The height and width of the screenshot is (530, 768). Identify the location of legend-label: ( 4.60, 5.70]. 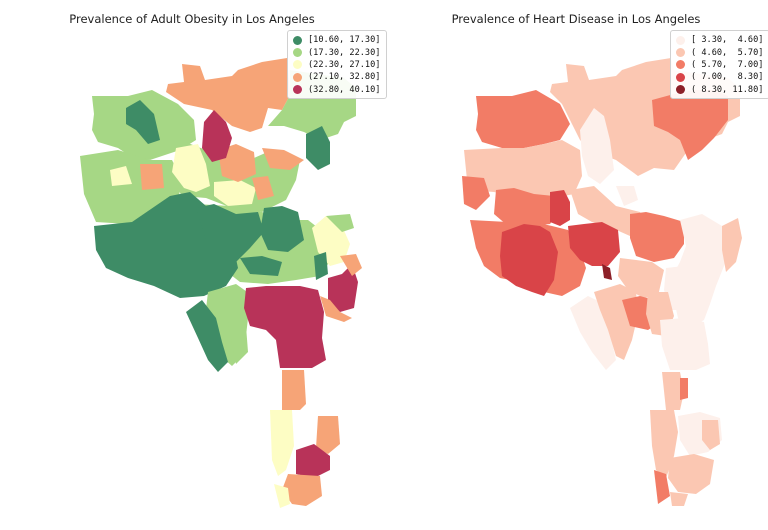
(727, 52).